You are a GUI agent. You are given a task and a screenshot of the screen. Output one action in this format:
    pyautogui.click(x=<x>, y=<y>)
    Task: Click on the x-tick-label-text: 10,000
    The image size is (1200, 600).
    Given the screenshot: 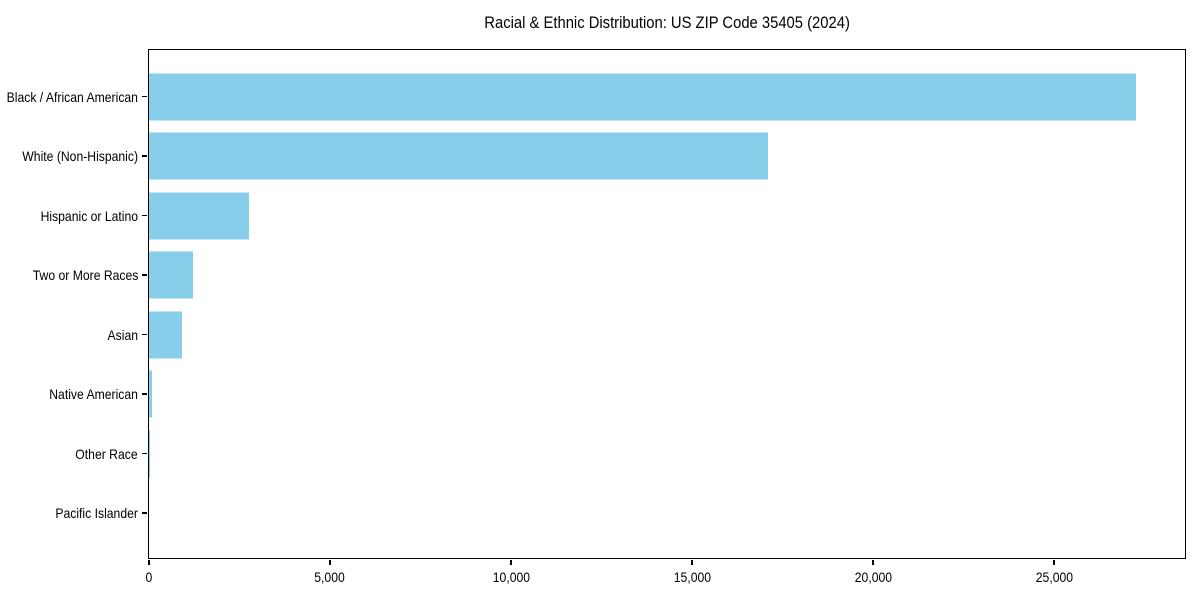 What is the action you would take?
    pyautogui.click(x=511, y=577)
    